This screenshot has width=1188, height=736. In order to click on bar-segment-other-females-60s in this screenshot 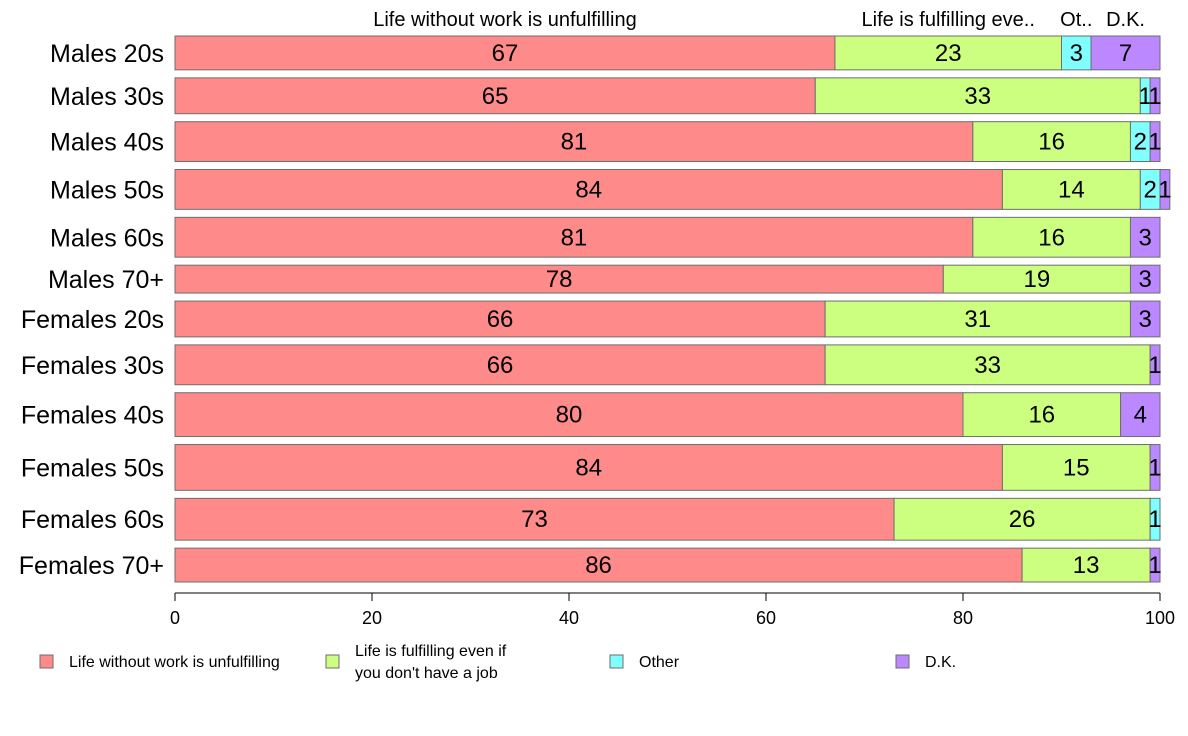, I will do `click(1155, 519)`.